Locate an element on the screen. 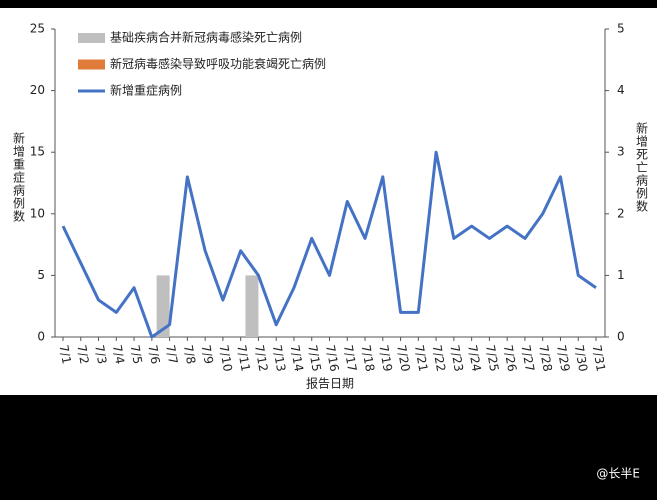 The width and height of the screenshot is (657, 500). y2-axis-label: 新增死亡病例数 is located at coordinates (642, 167).